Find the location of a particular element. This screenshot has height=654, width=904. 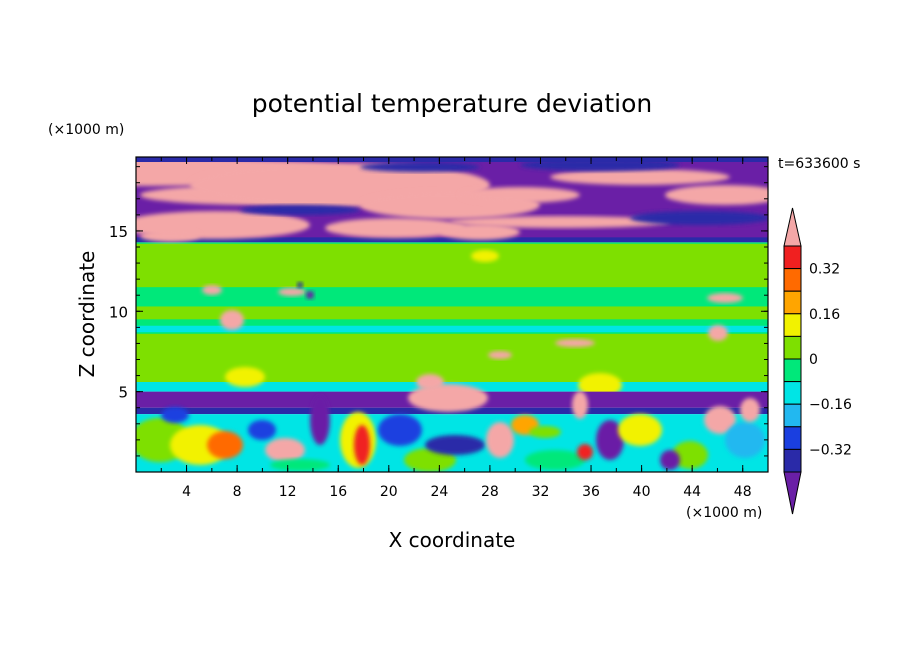

colorbar-tick-label: 0.16 is located at coordinates (824, 315).